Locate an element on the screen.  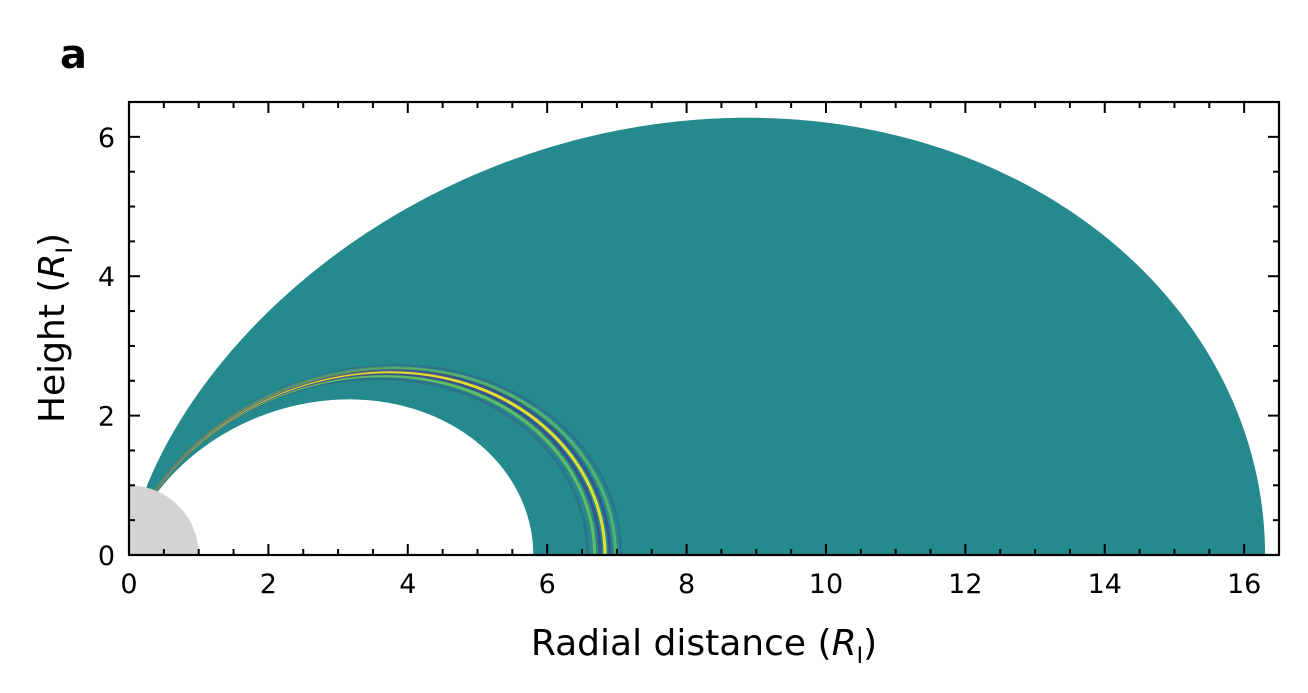
x-tick-label: 14 is located at coordinates (1105, 584).